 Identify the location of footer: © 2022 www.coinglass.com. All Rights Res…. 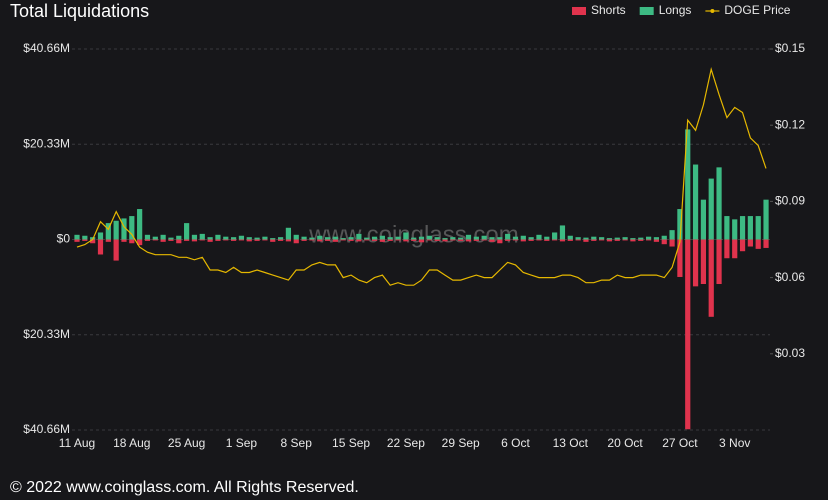
(184, 487).